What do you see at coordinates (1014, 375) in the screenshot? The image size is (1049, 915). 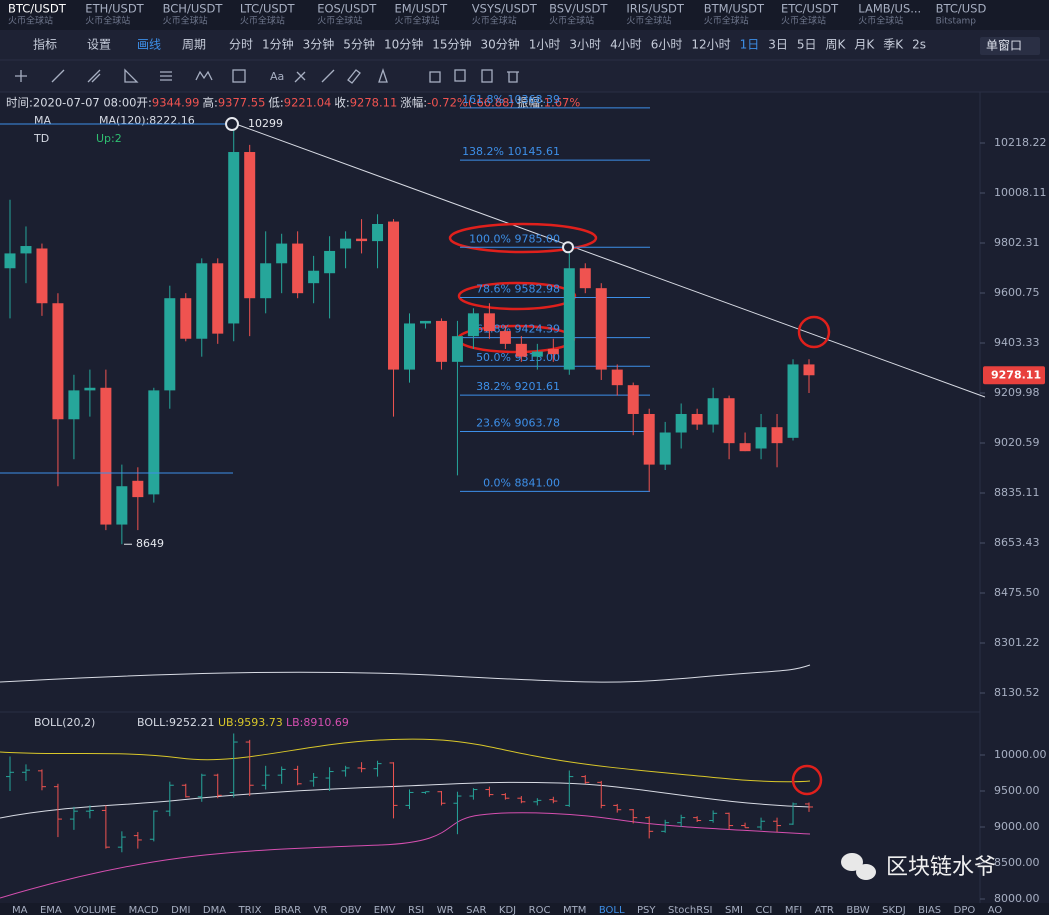 I see `current-price-box` at bounding box center [1014, 375].